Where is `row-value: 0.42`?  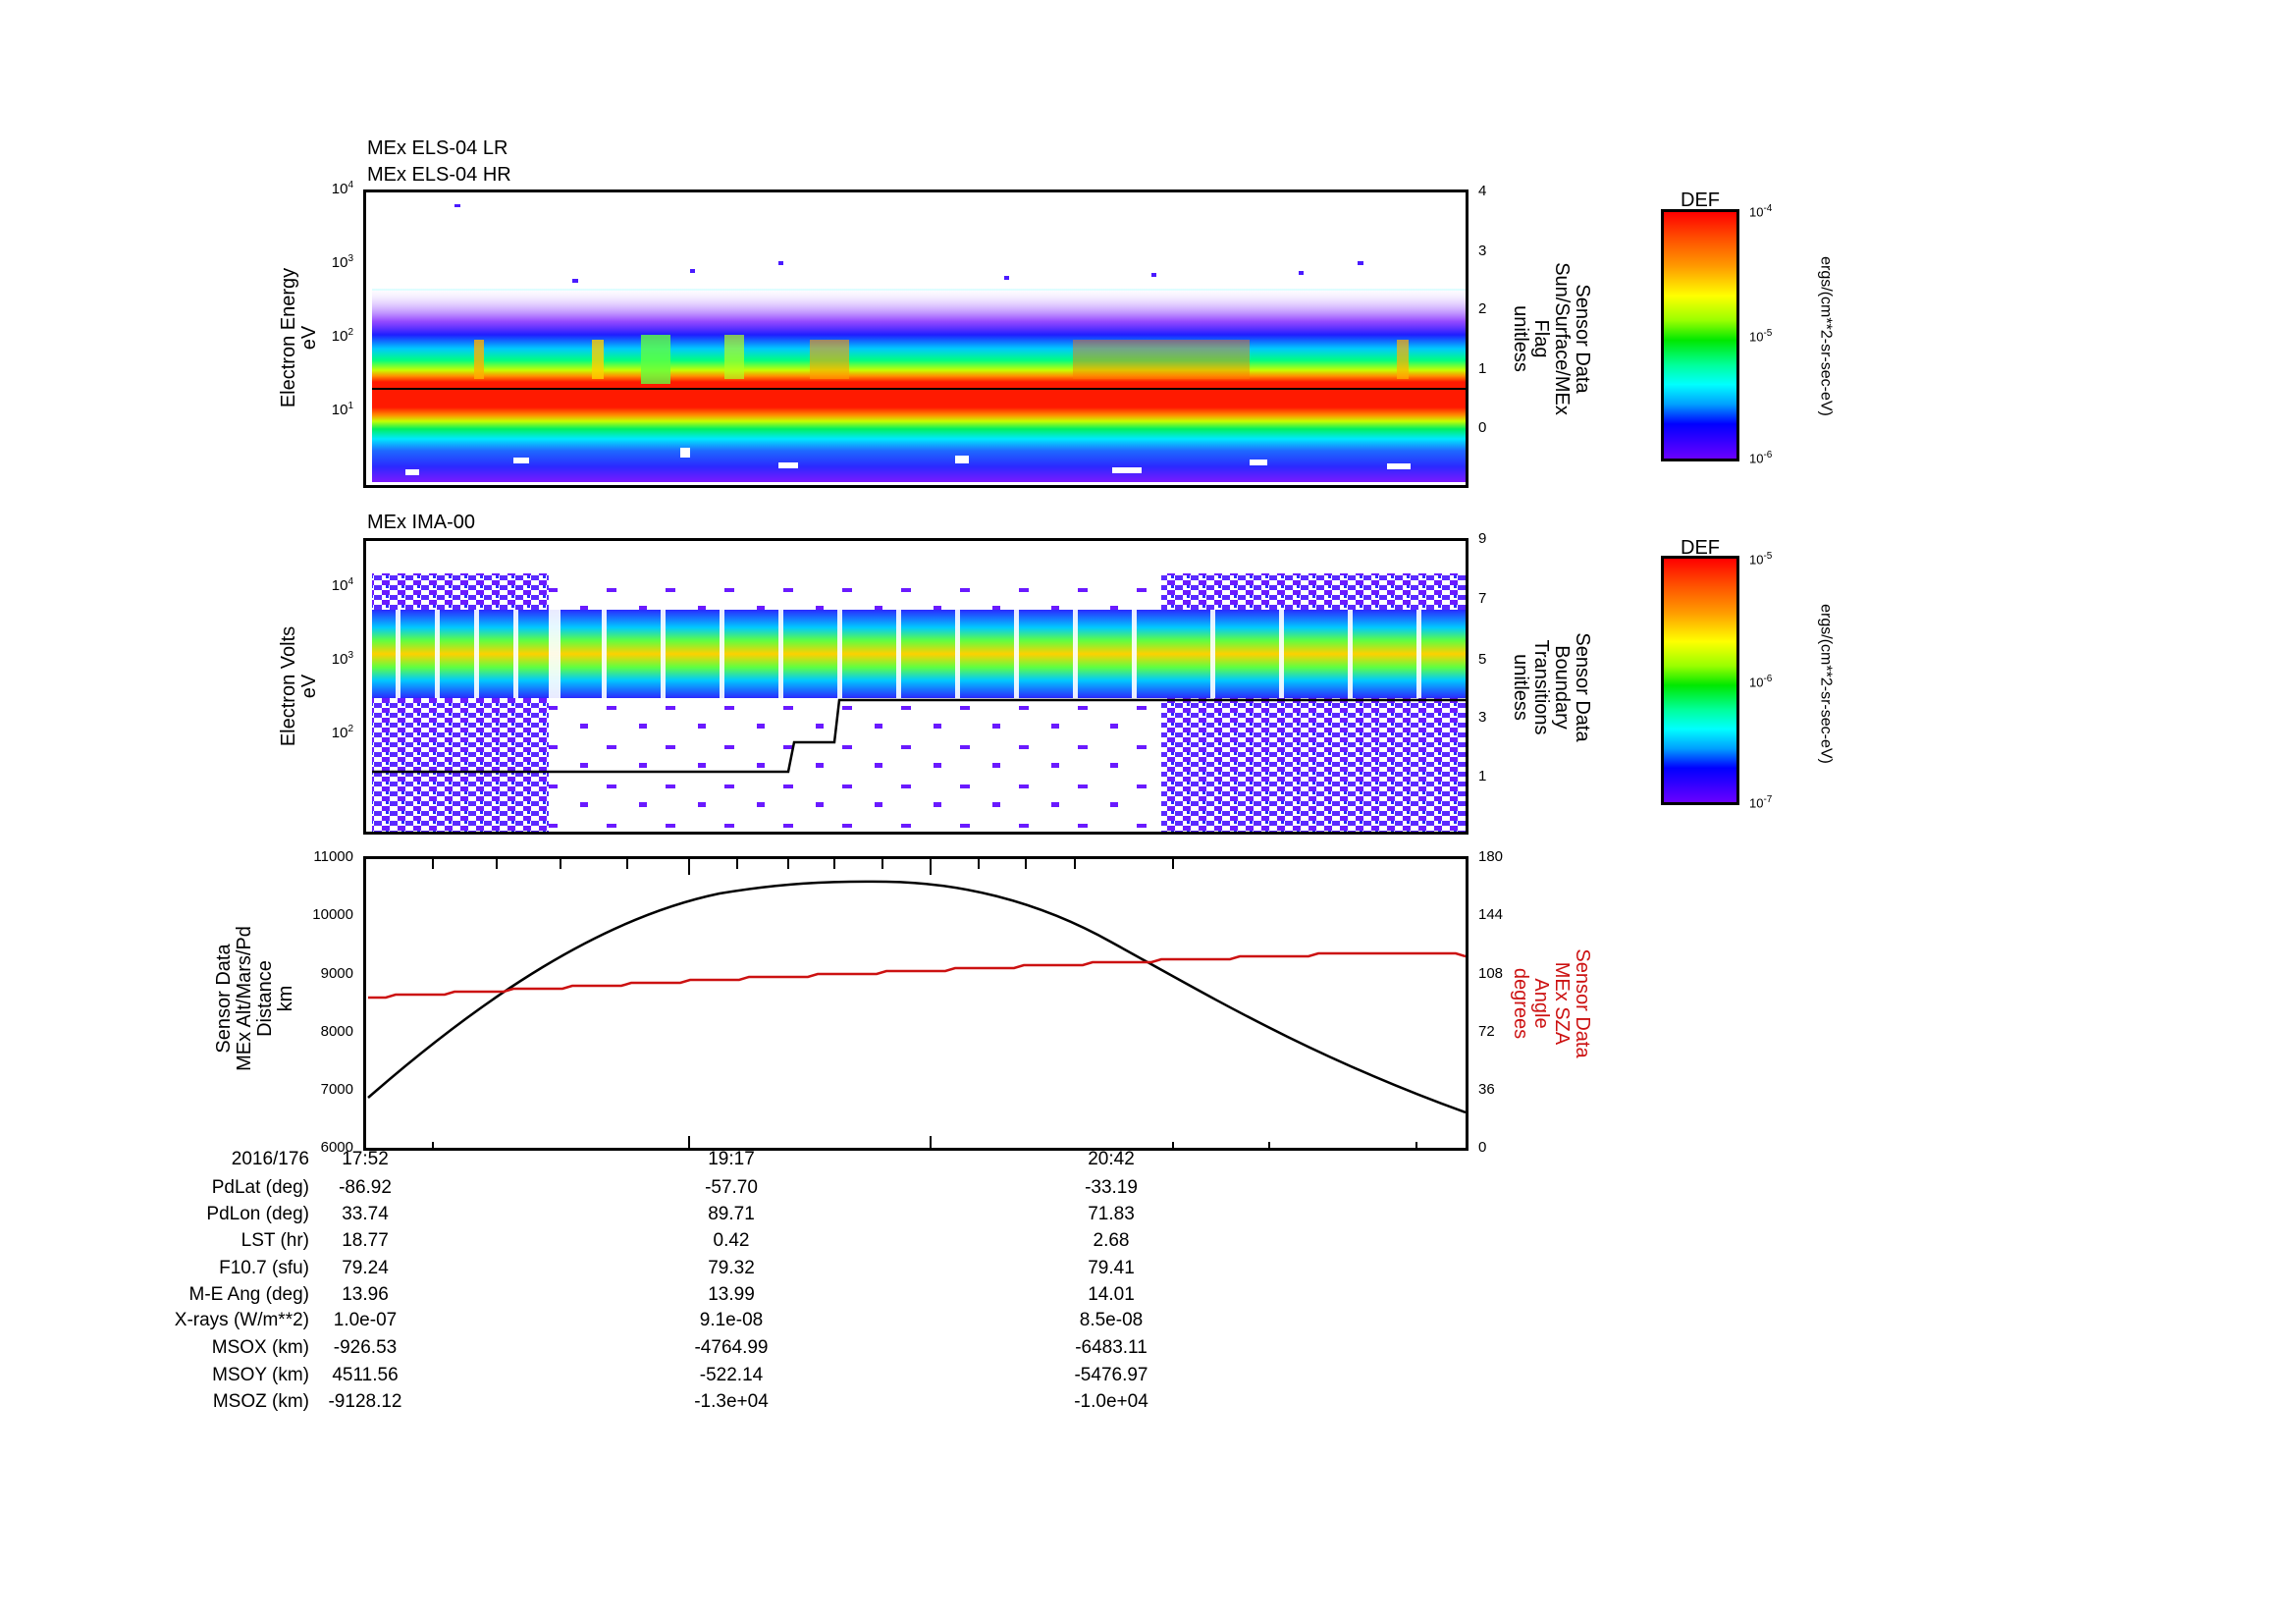
row-value: 0.42 is located at coordinates (732, 1240).